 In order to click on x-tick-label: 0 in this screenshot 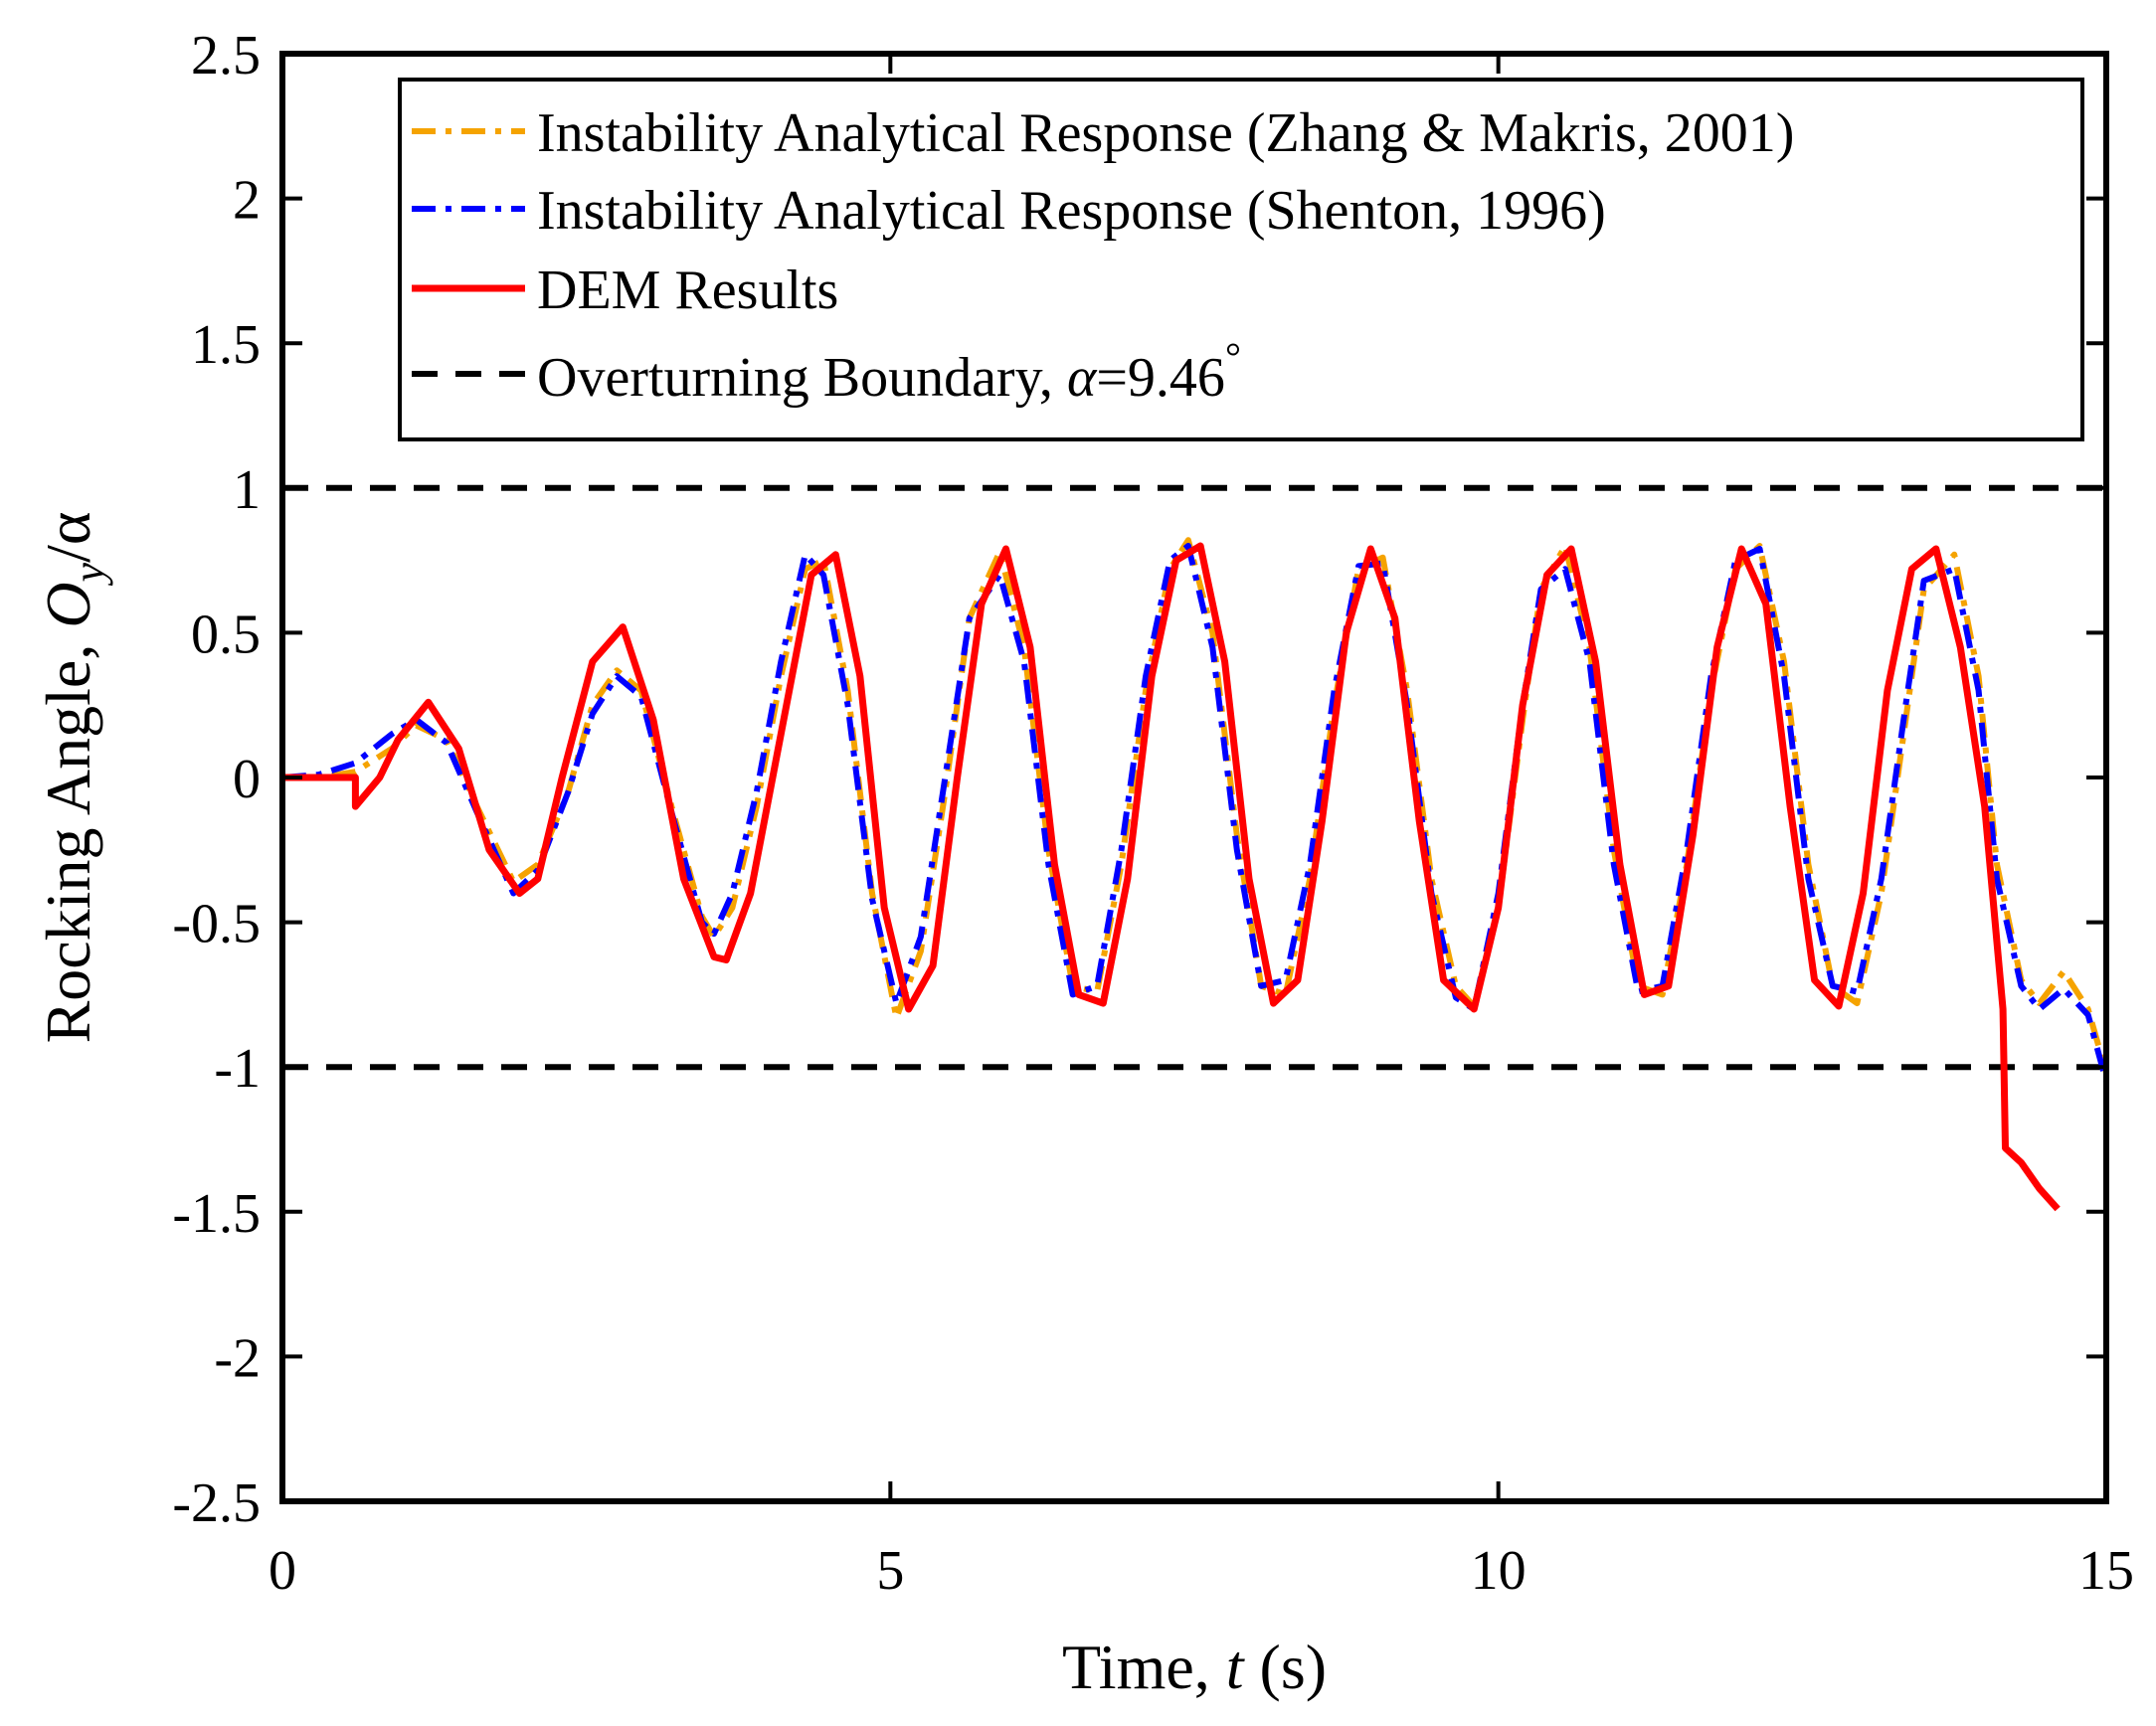, I will do `click(282, 1571)`.